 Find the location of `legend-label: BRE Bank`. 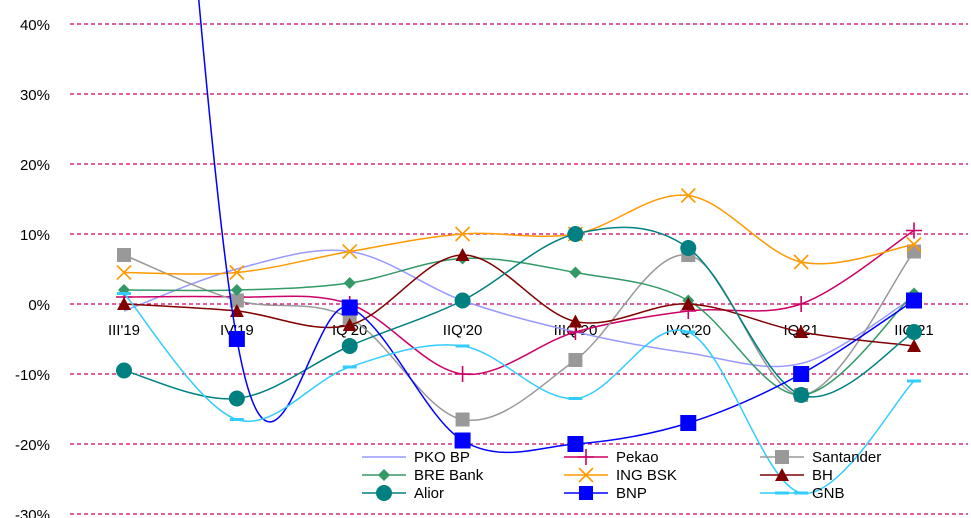

legend-label: BRE Bank is located at coordinates (449, 475).